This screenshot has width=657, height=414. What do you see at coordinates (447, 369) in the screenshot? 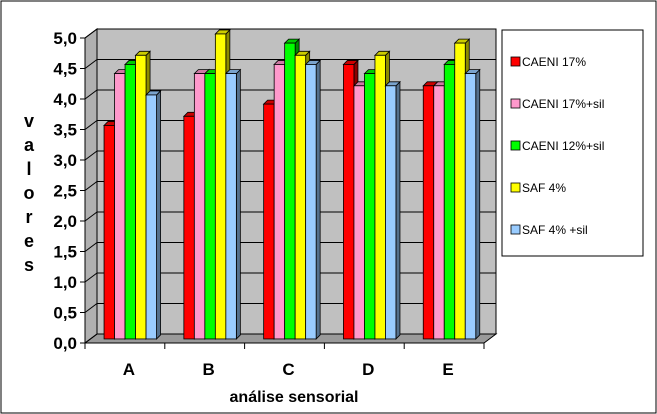
I see `x-category-label: E` at bounding box center [447, 369].